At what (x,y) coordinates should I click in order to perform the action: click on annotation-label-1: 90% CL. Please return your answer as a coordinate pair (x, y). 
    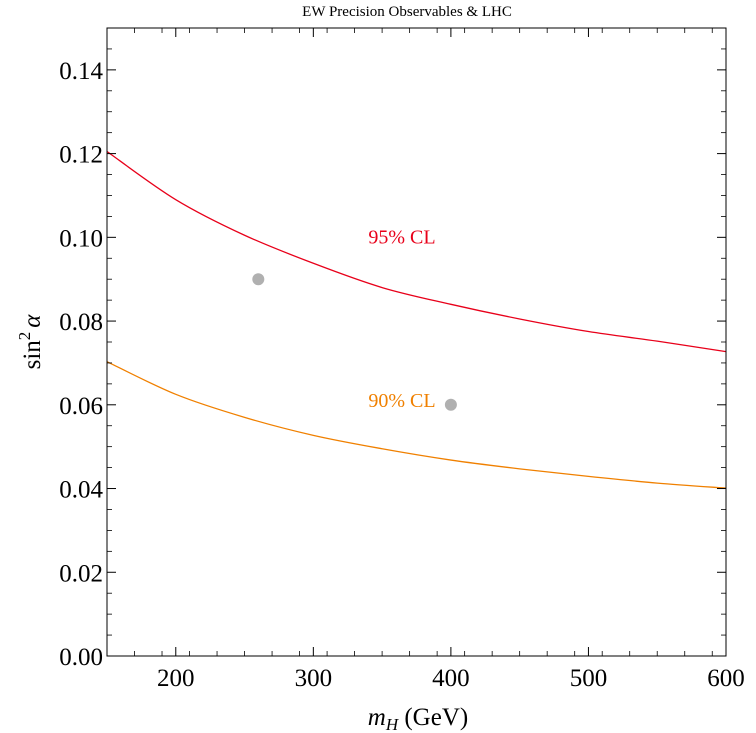
    Looking at the image, I should click on (401, 401).